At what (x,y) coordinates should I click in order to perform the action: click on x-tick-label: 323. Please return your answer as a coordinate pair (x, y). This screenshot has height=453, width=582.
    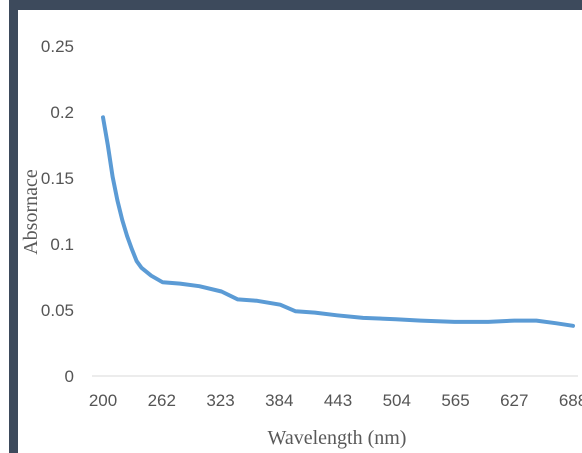
    Looking at the image, I should click on (220, 400).